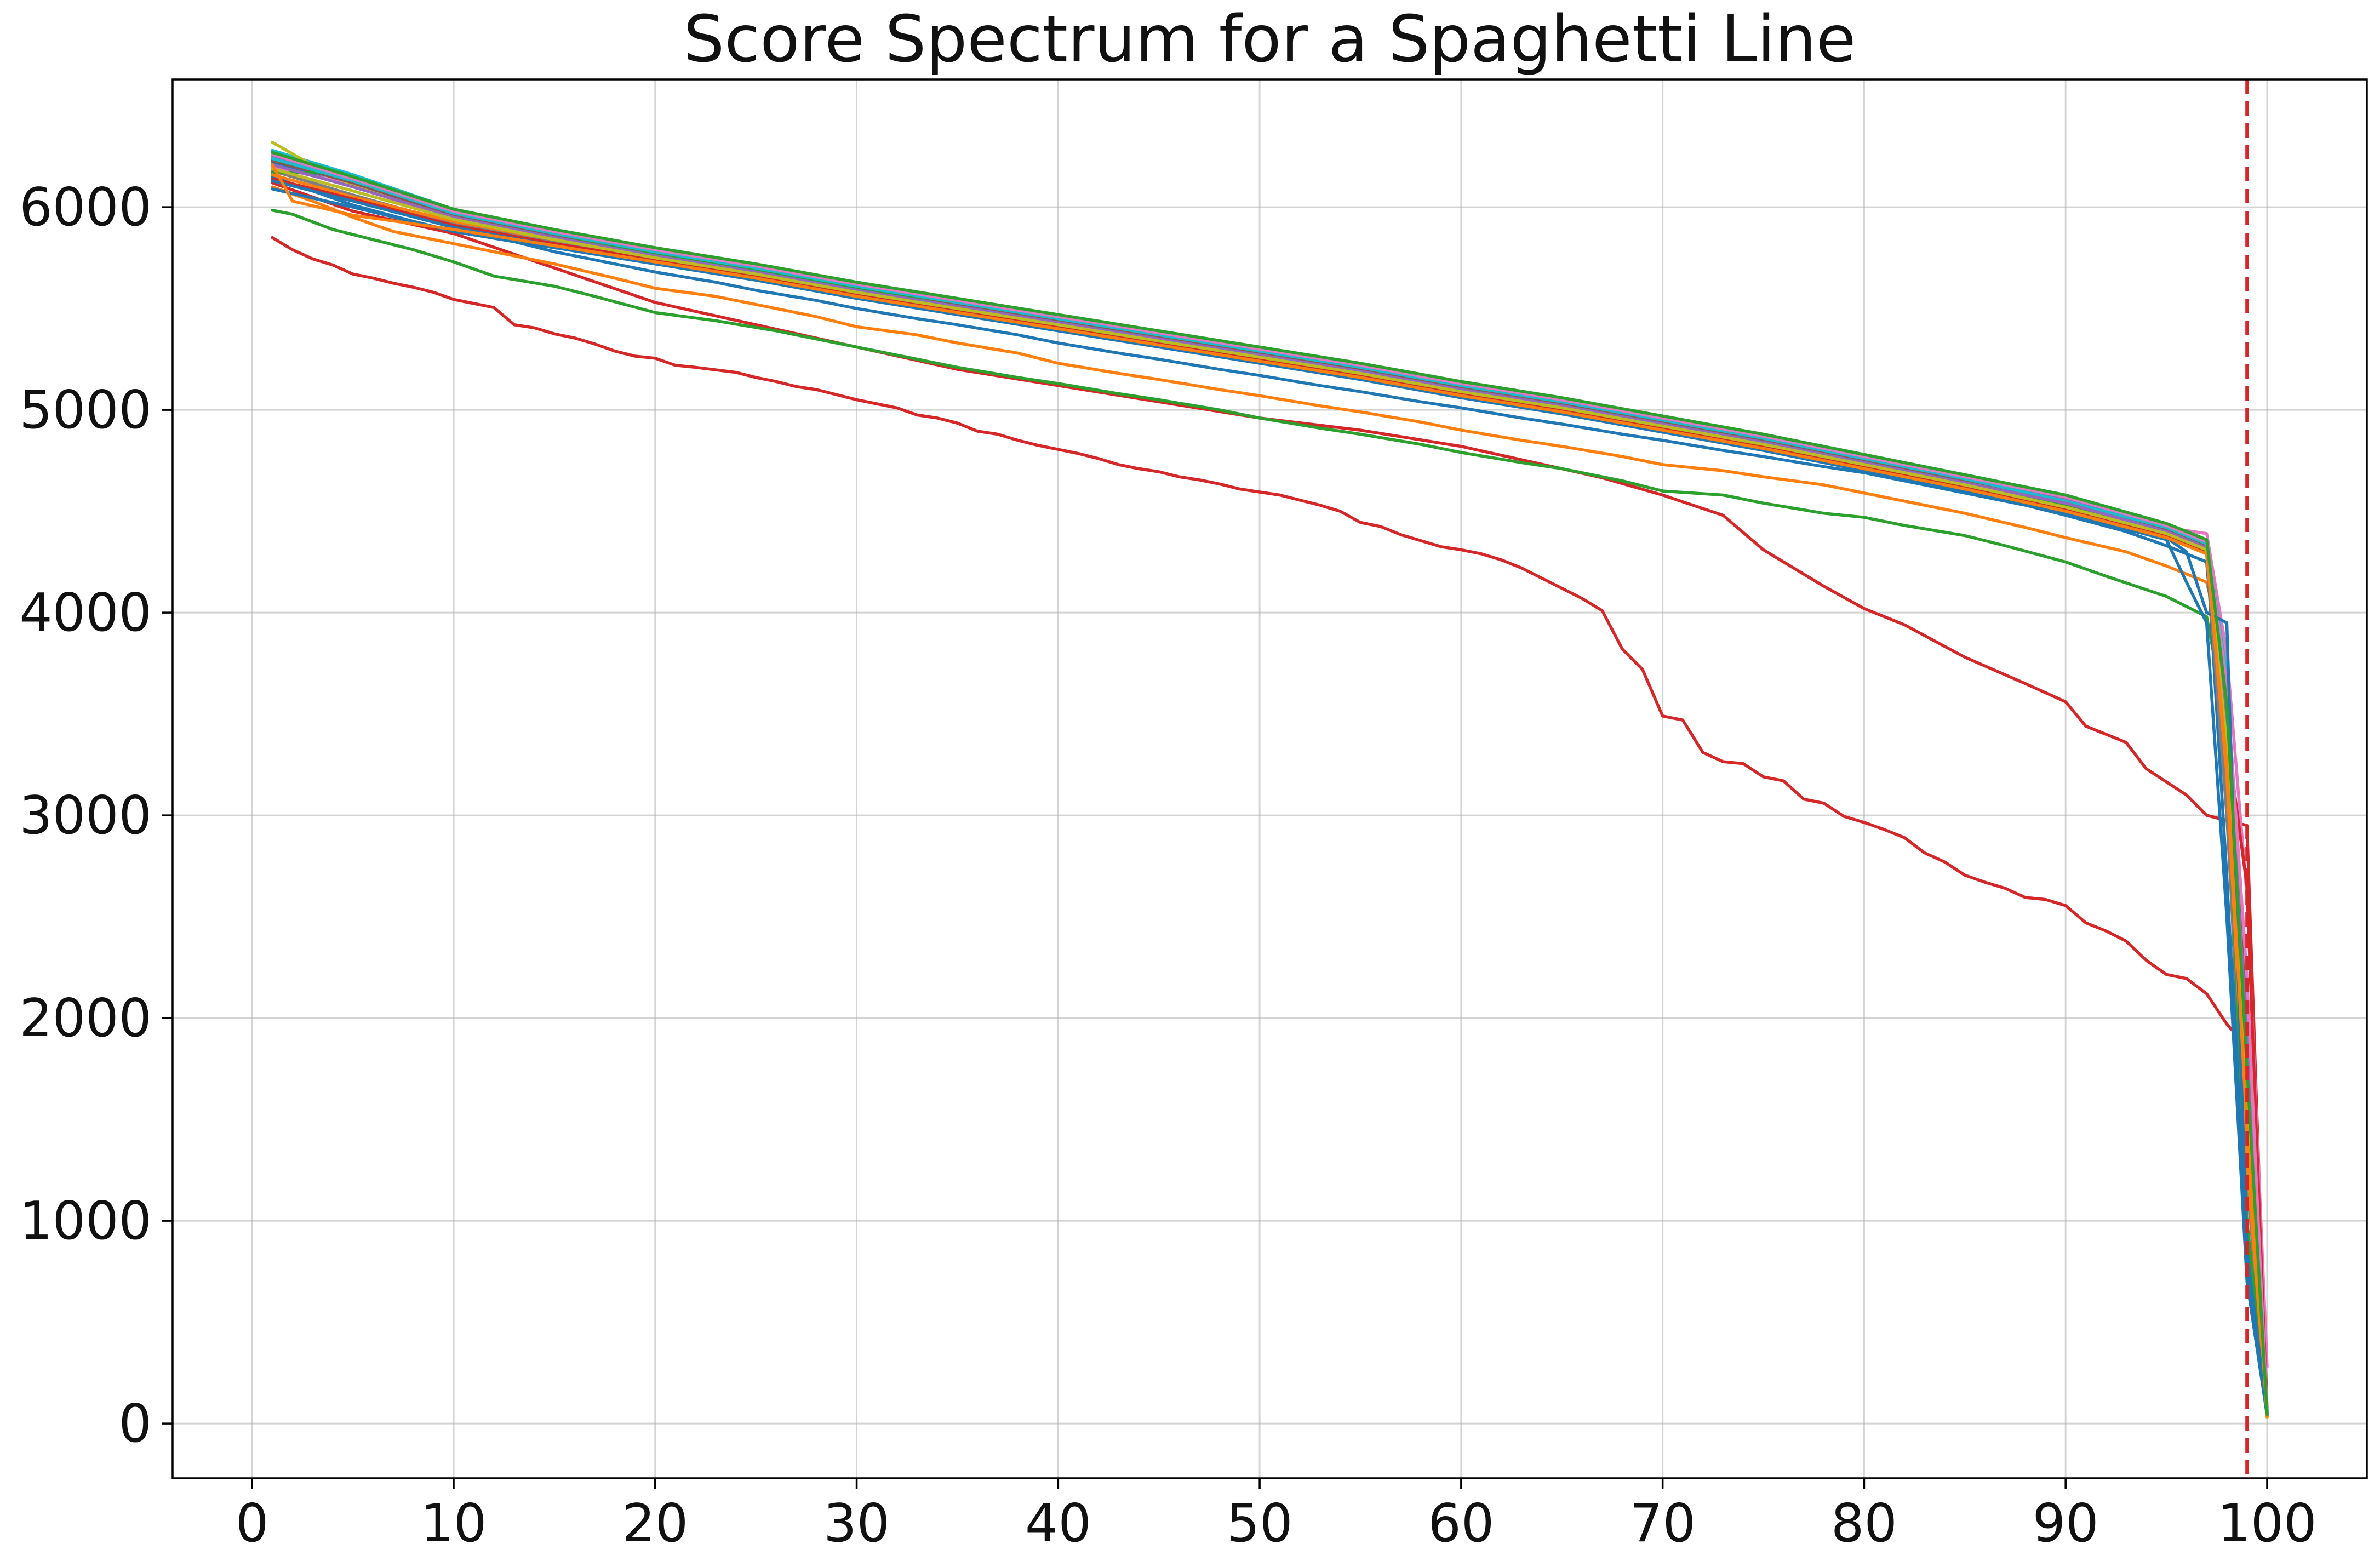 This screenshot has height=1561, width=2380. Describe the element at coordinates (85, 816) in the screenshot. I see `y-tick-label: 3000` at that location.